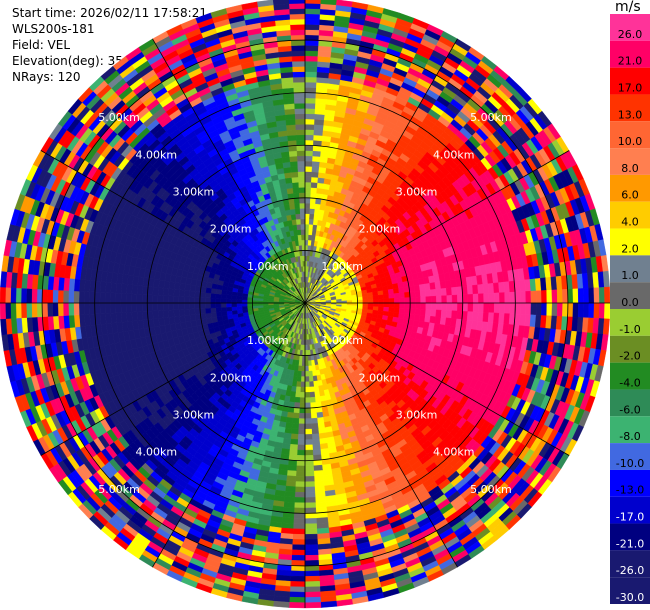  What do you see at coordinates (77, 61) in the screenshot?
I see `elevation-label: Elevation(deg): 35.00` at bounding box center [77, 61].